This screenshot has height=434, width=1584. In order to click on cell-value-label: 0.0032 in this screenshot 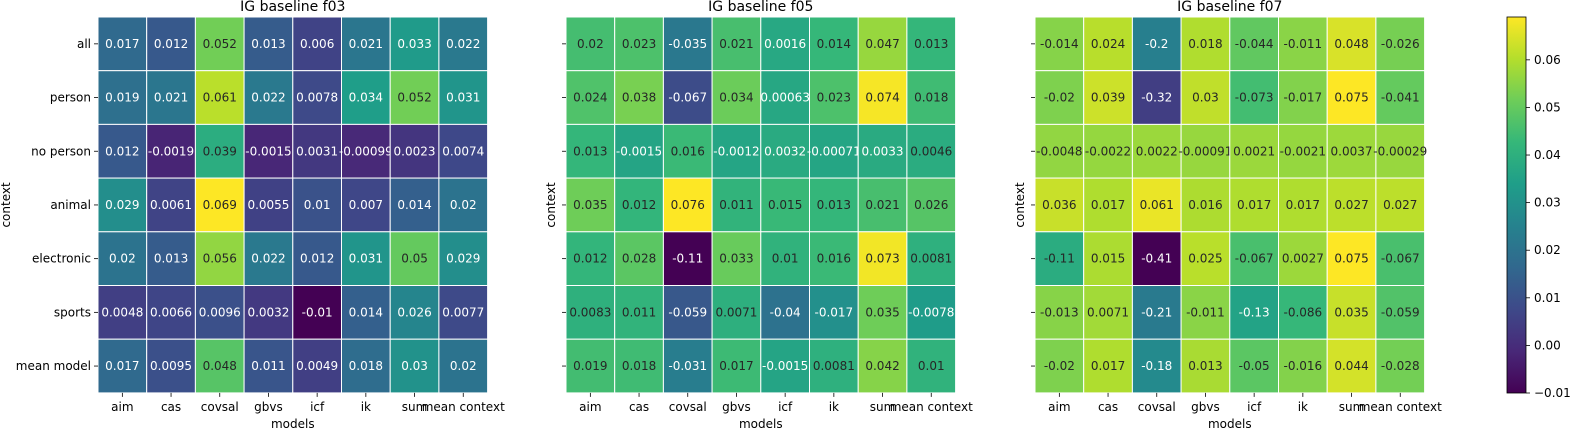, I will do `click(785, 151)`.